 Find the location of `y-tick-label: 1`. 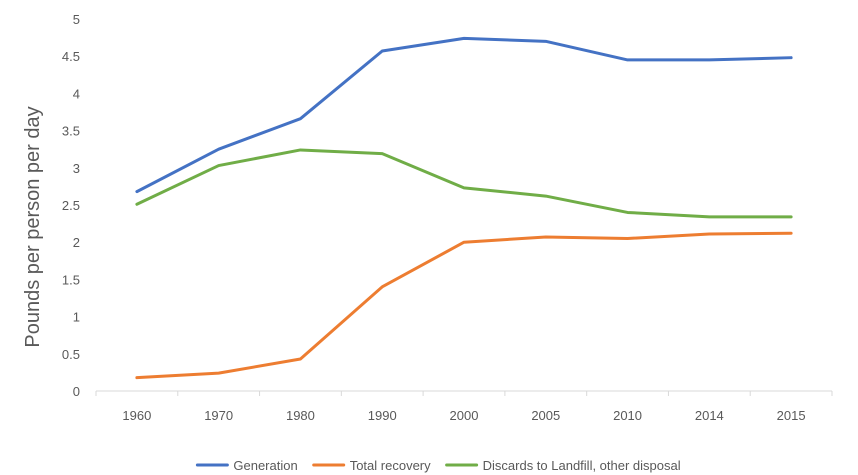

y-tick-label: 1 is located at coordinates (76, 317).